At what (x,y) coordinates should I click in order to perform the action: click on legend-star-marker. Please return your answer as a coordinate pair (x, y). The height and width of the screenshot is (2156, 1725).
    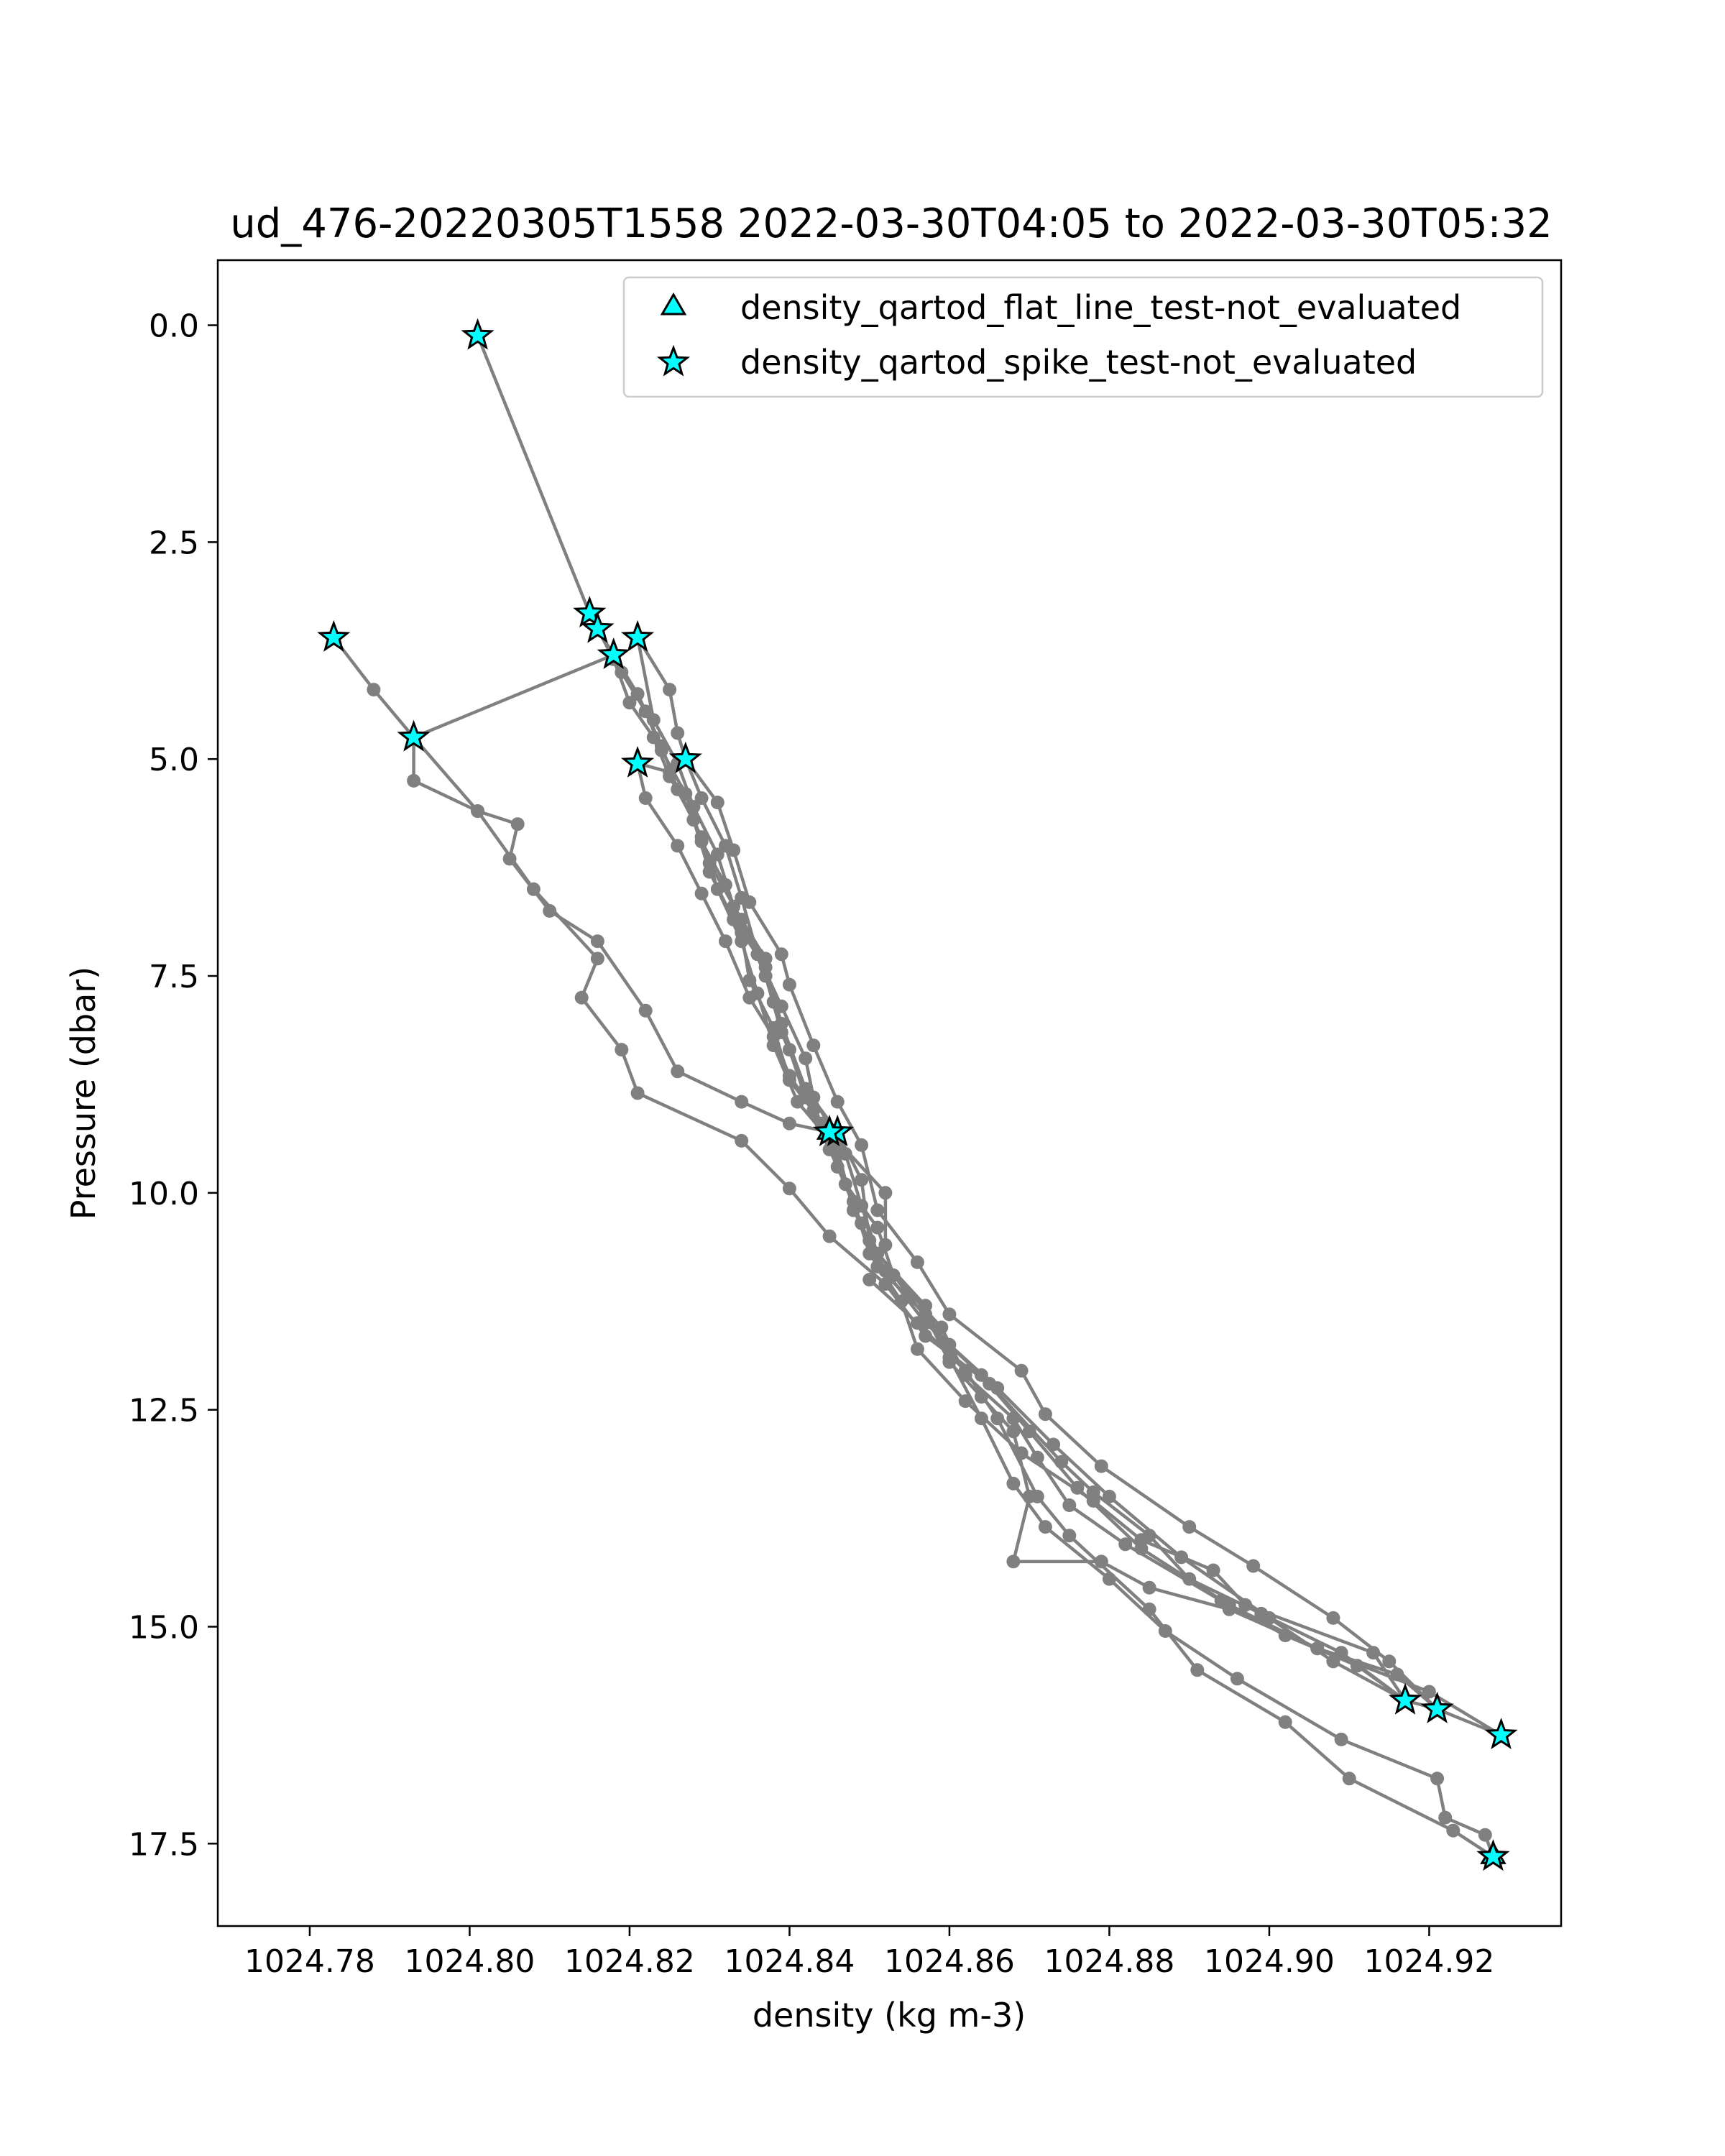
    Looking at the image, I should click on (673, 361).